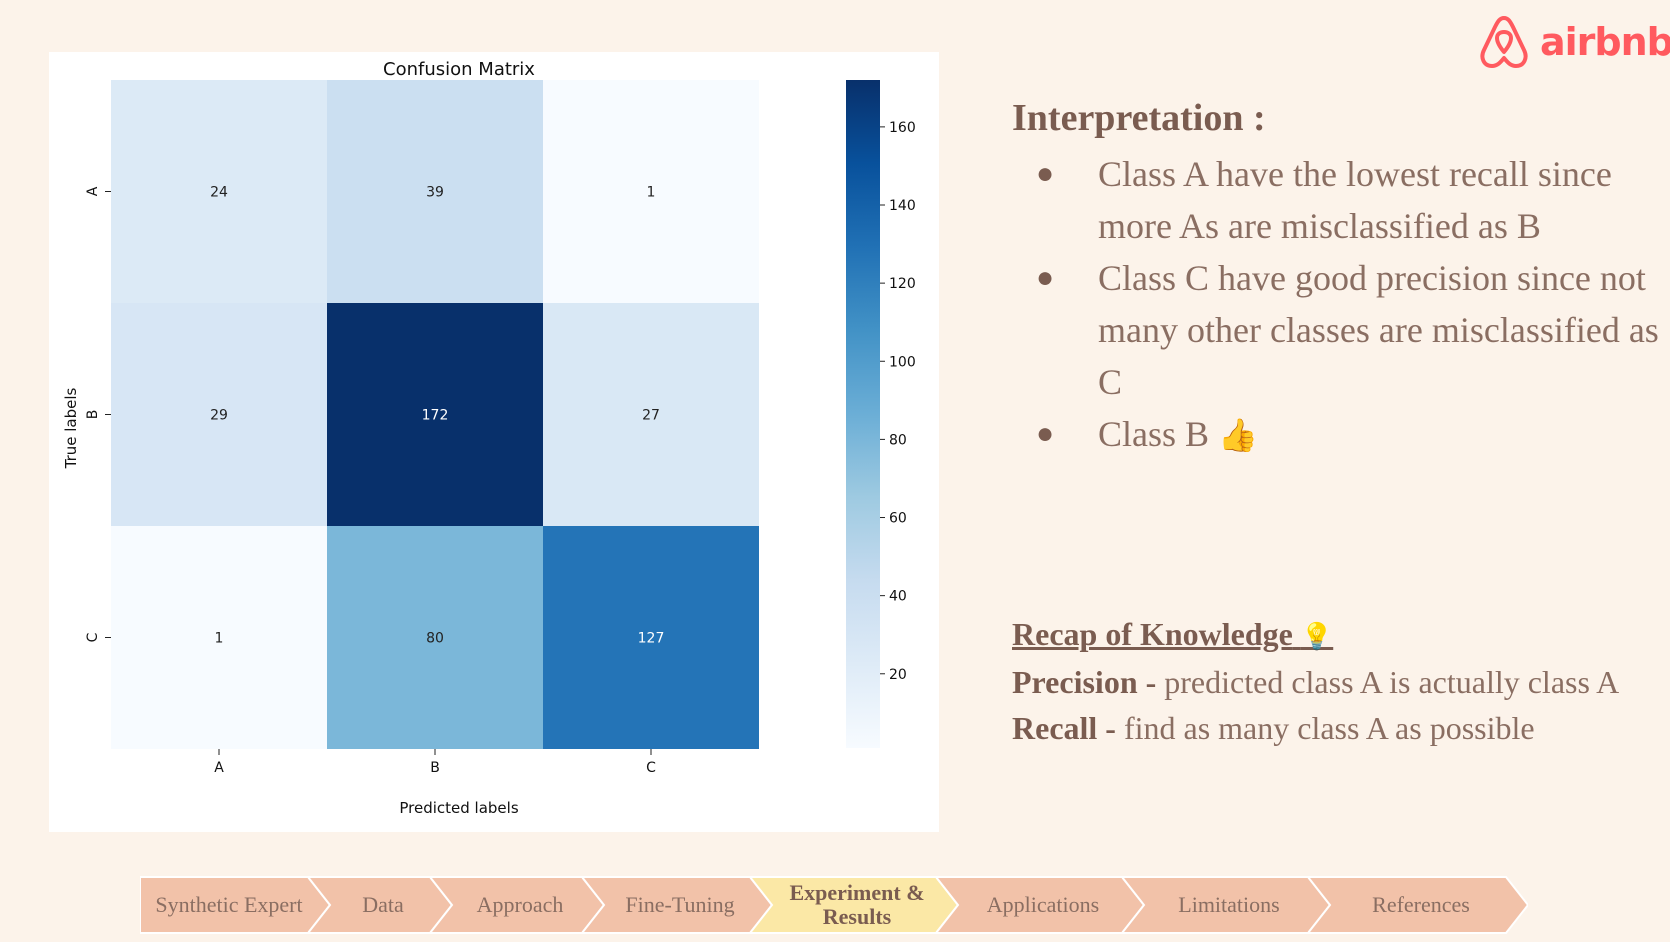 The height and width of the screenshot is (942, 1670). What do you see at coordinates (520, 904) in the screenshot?
I see `nav-step-label: Approach` at bounding box center [520, 904].